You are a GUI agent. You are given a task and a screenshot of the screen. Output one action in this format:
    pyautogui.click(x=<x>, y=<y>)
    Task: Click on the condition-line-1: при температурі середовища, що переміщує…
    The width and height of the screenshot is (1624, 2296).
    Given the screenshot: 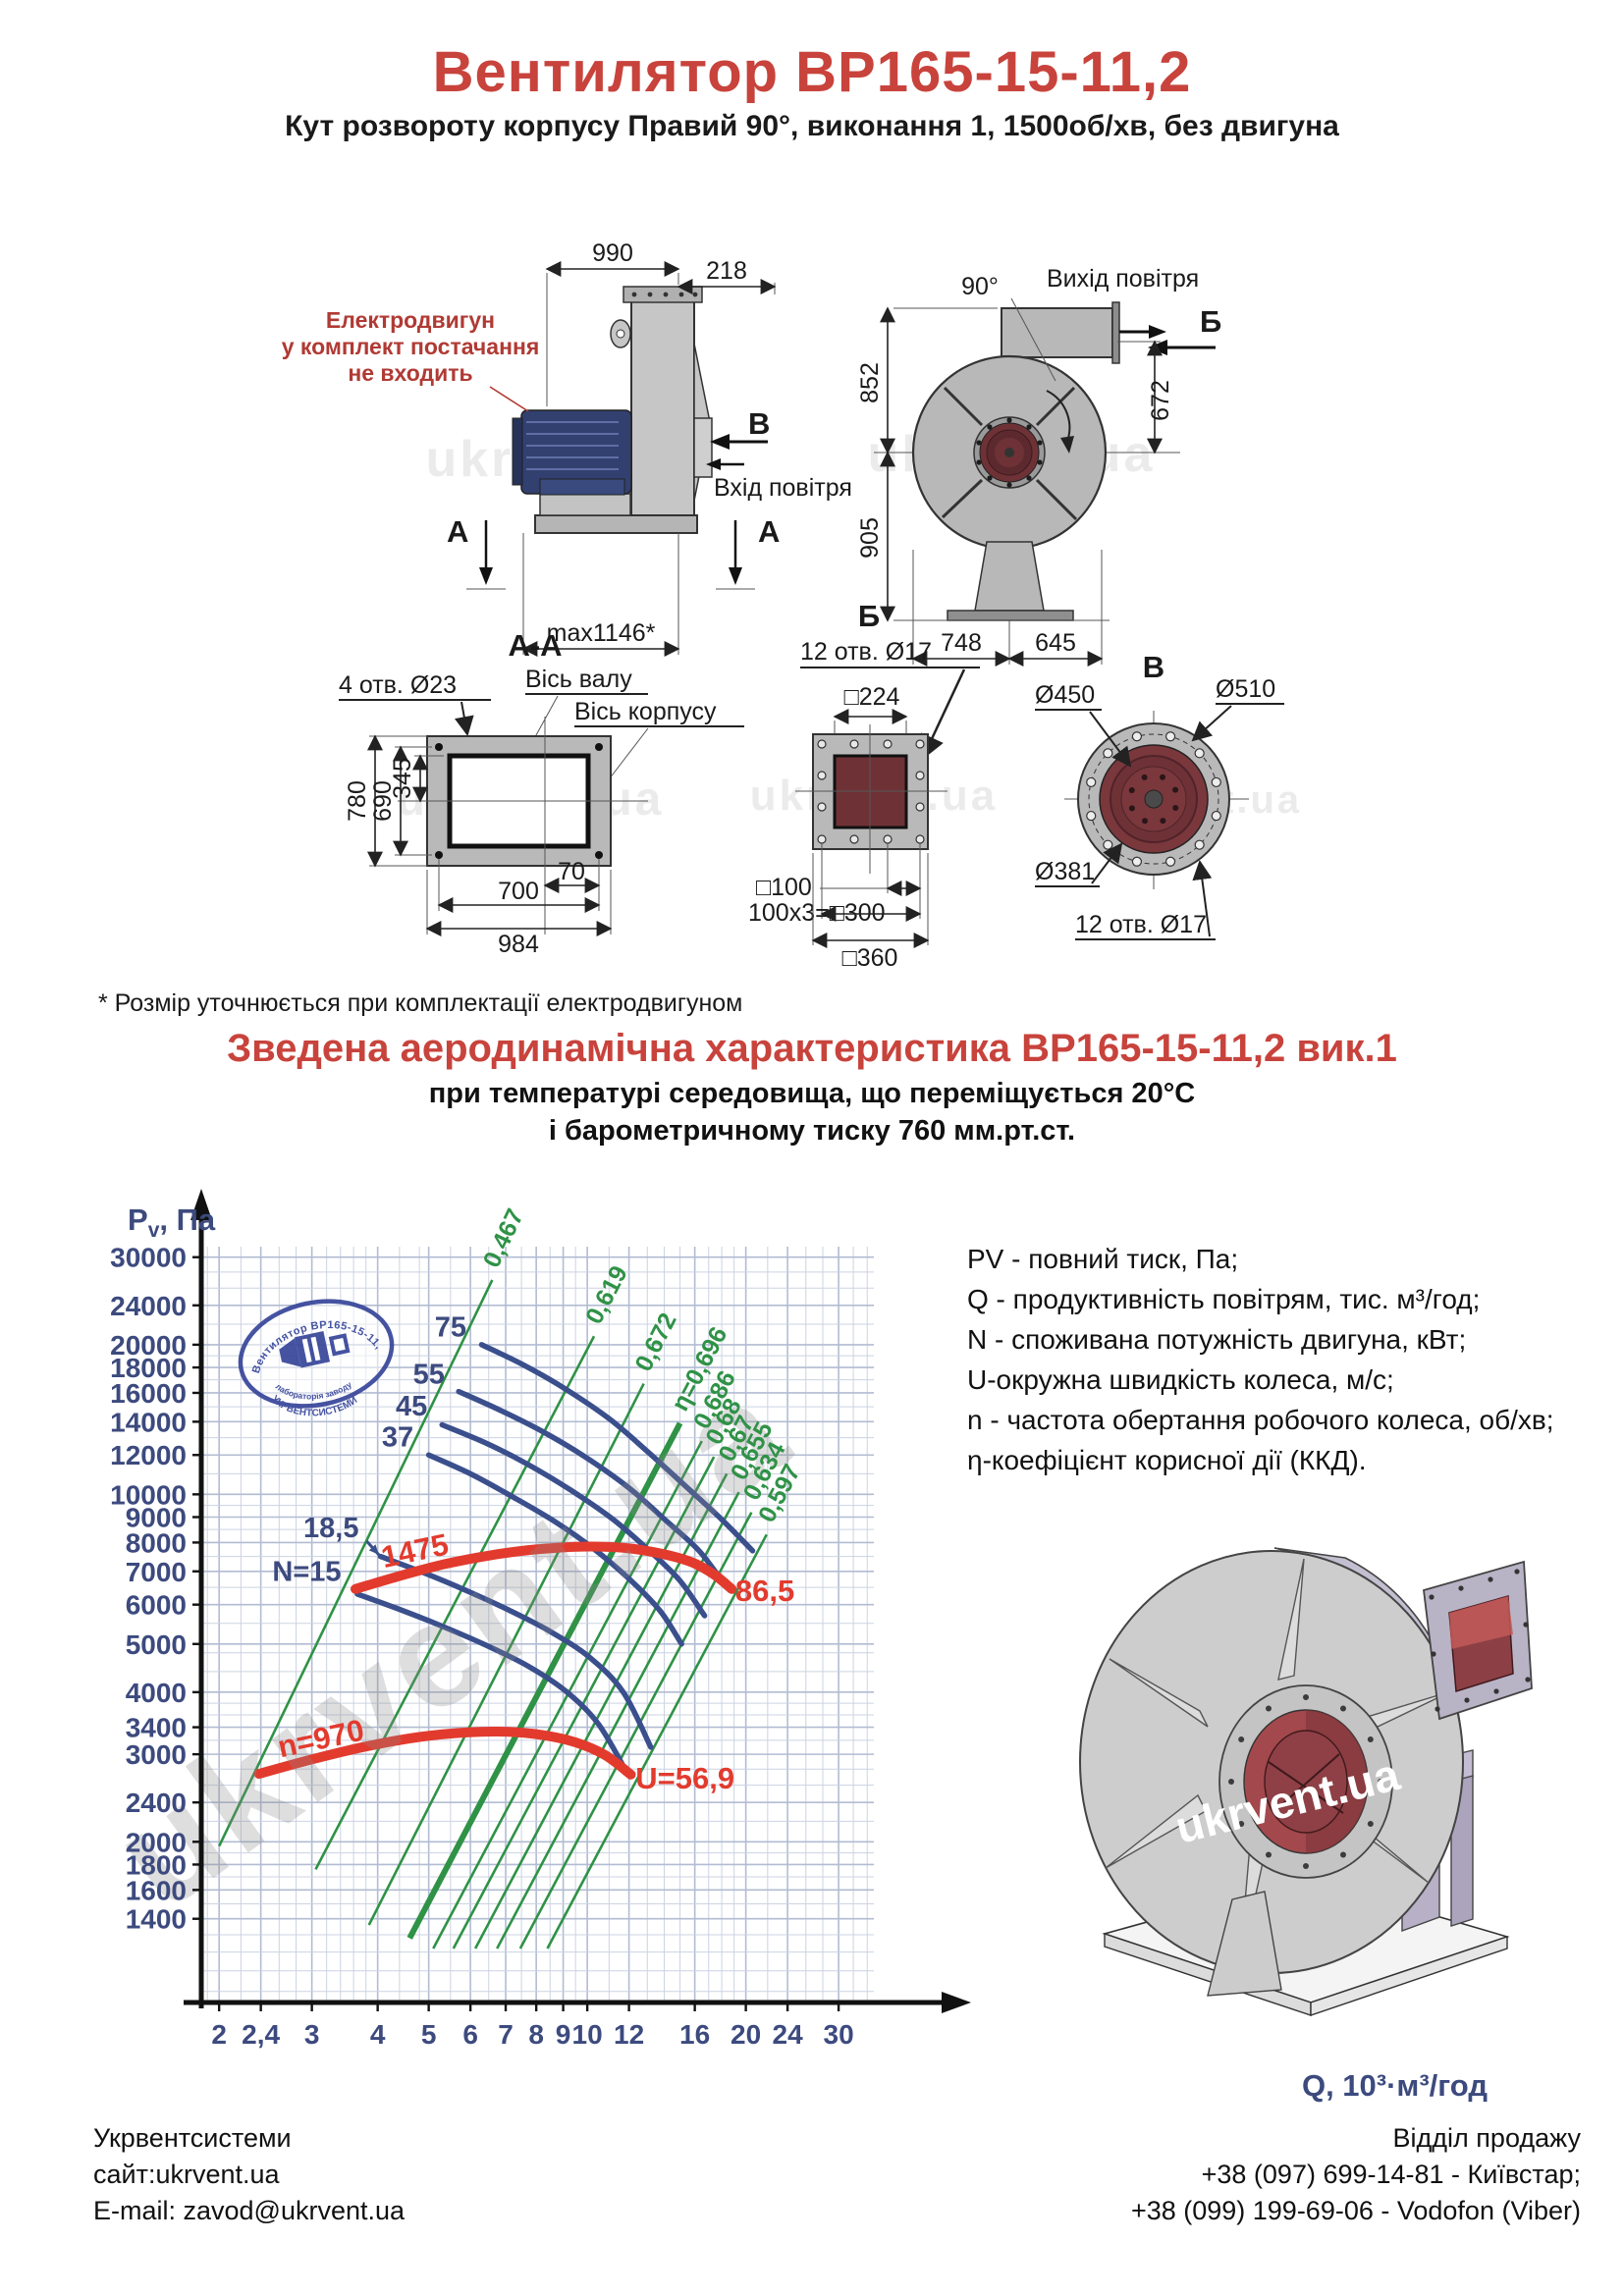 What is the action you would take?
    pyautogui.click(x=812, y=1093)
    